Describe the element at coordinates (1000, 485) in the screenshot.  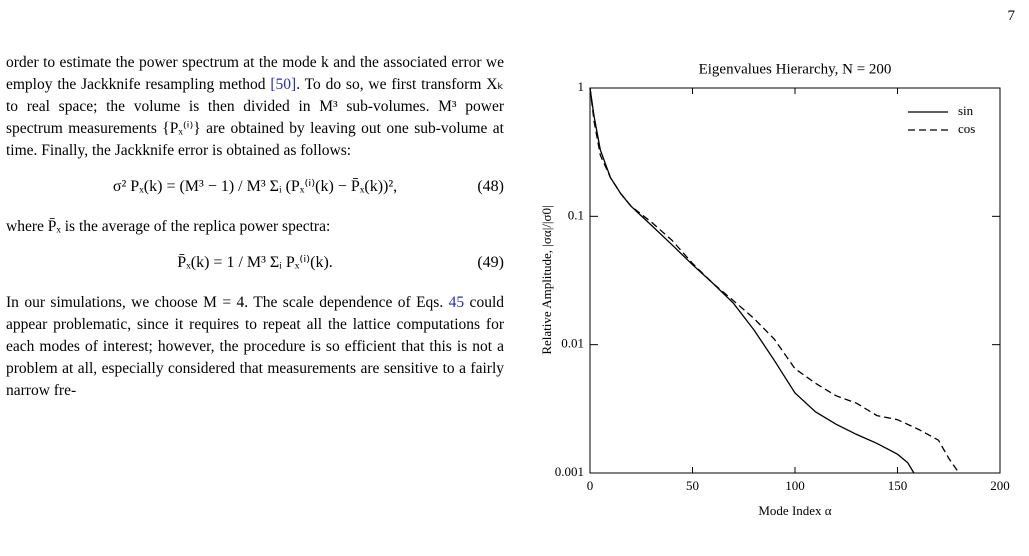
I see `x-tick-label: 200` at that location.